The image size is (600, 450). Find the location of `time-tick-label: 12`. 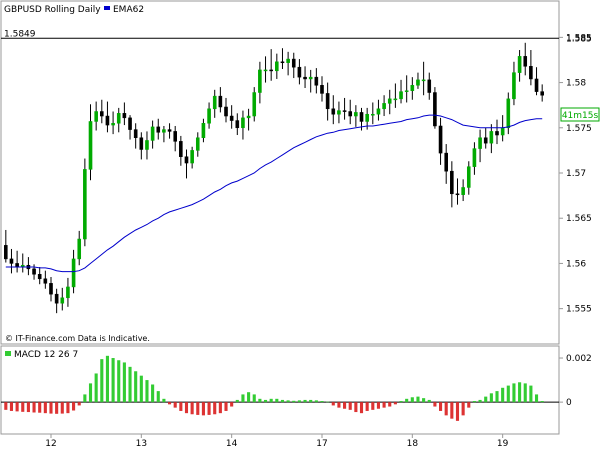

time-tick-label: 12 is located at coordinates (50, 444).